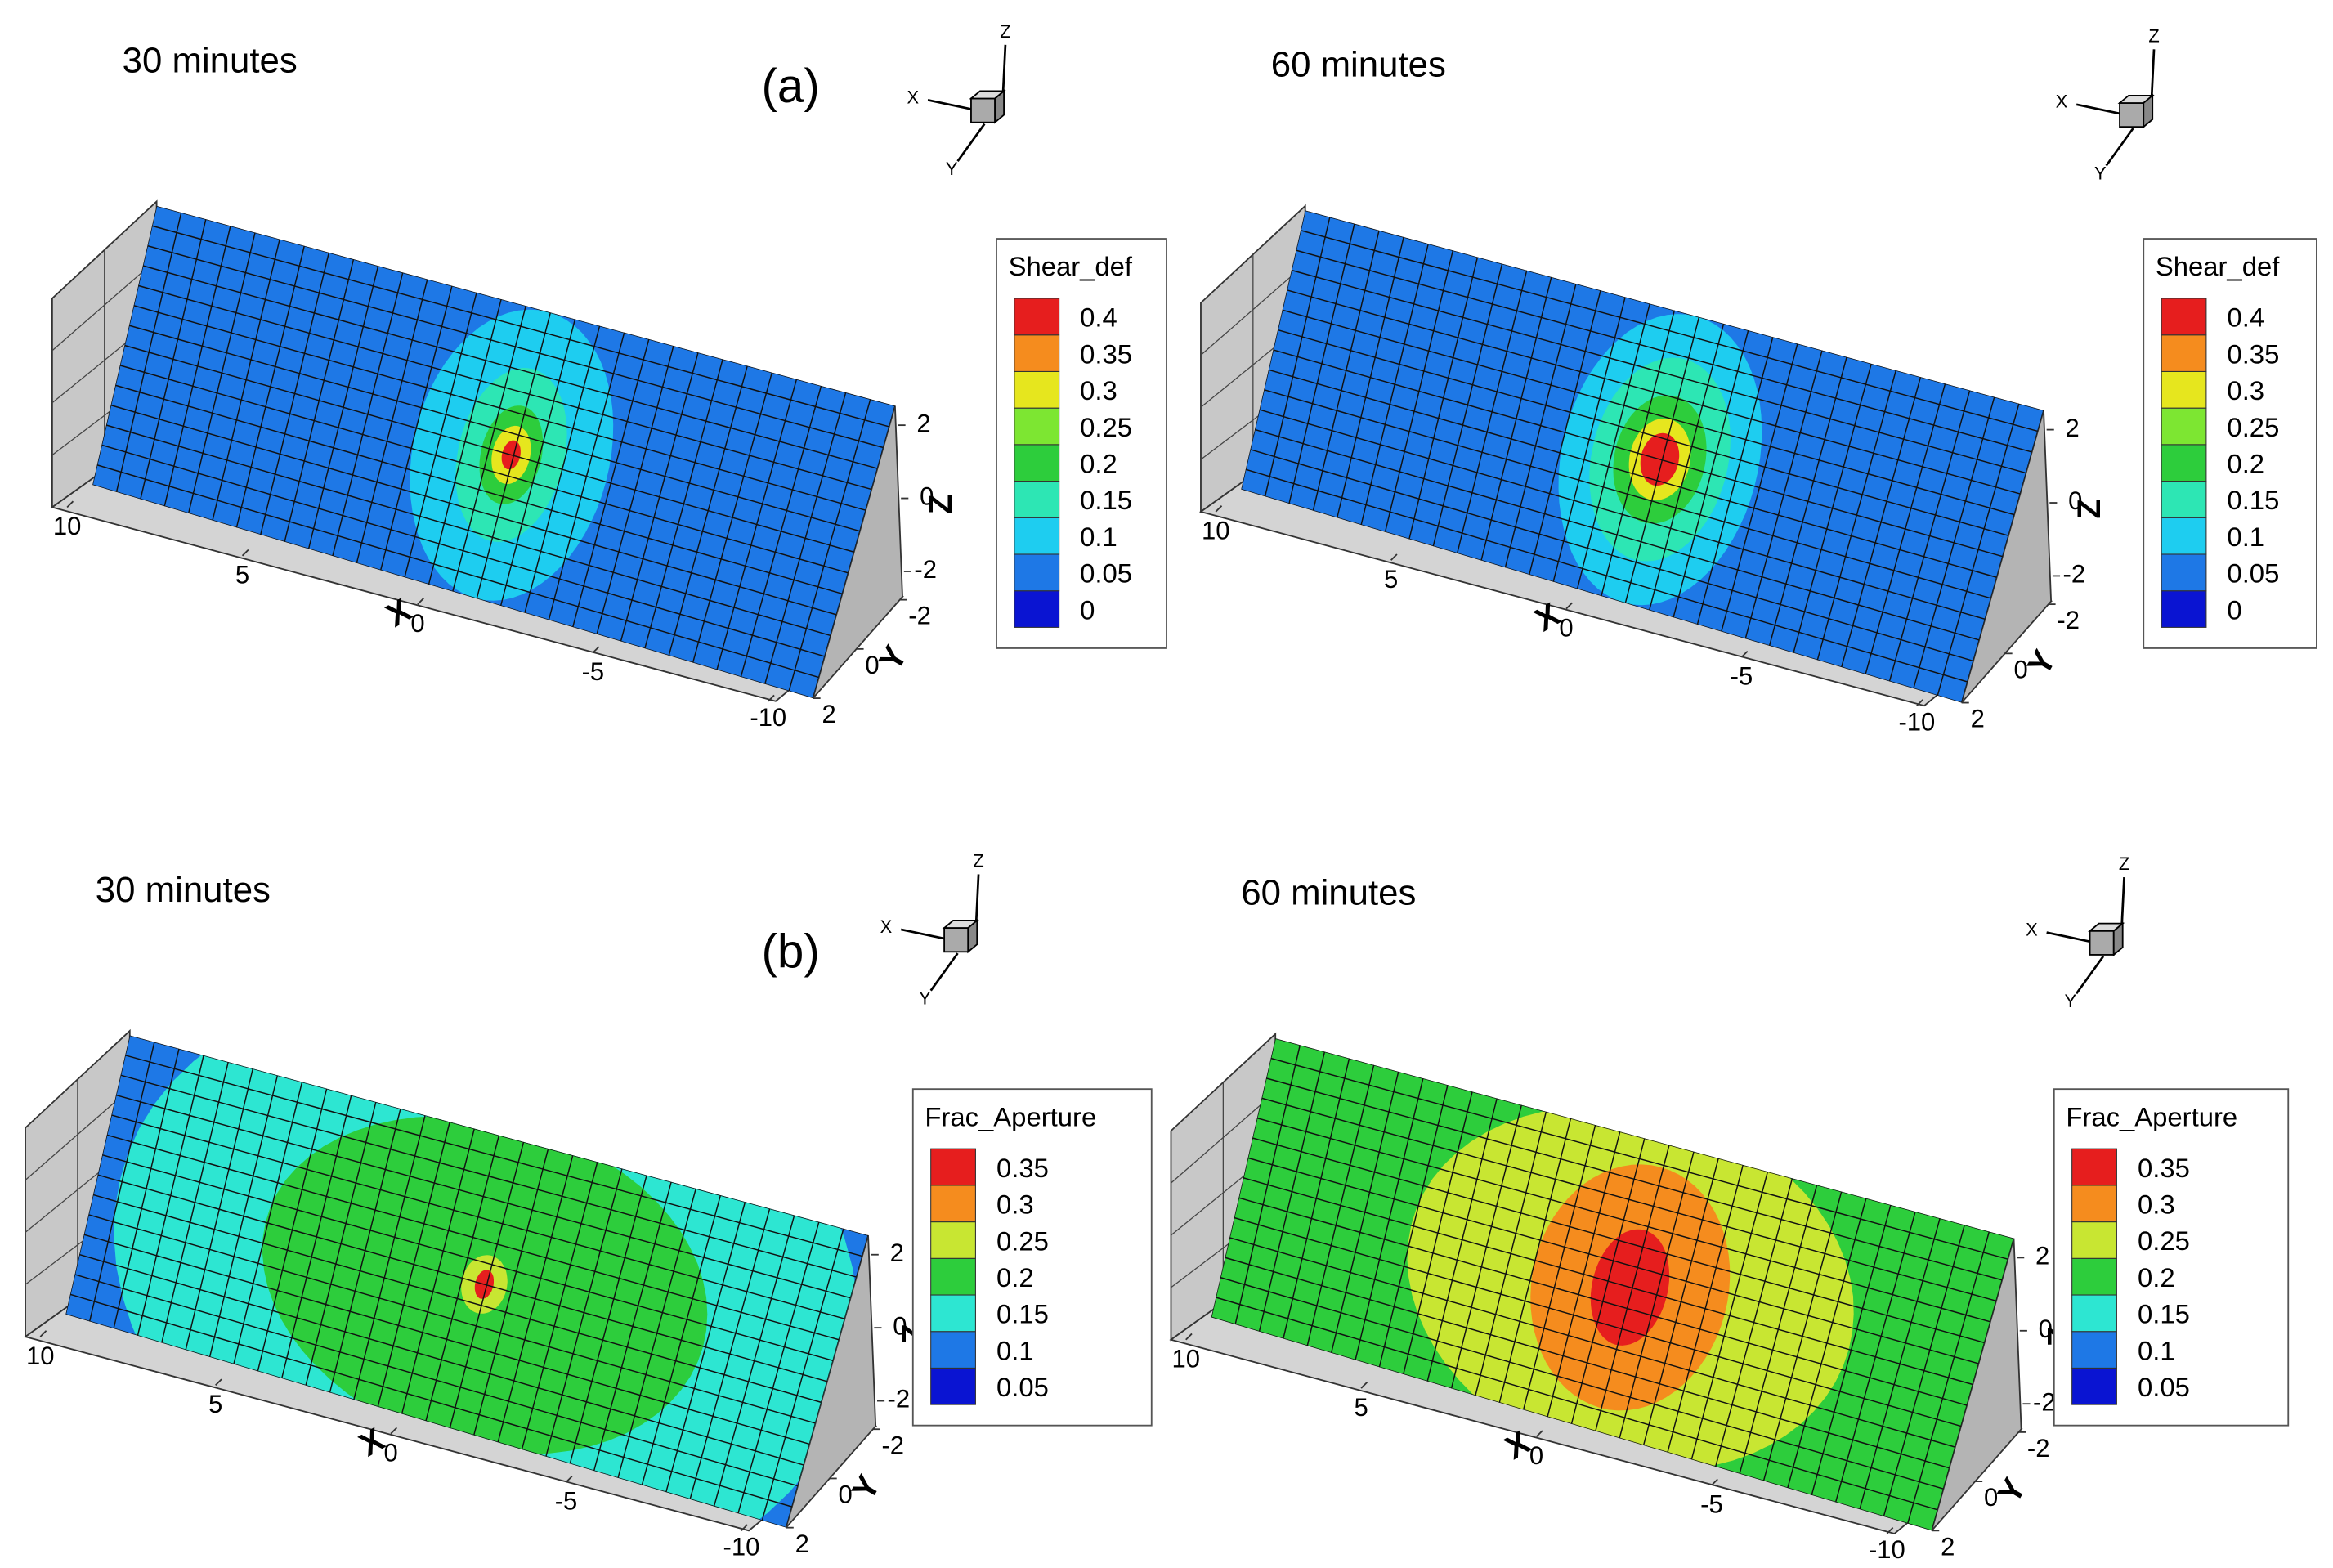 The width and height of the screenshot is (2333, 1568). Describe the element at coordinates (1976, 1384) in the screenshot. I see `box-wall` at that location.